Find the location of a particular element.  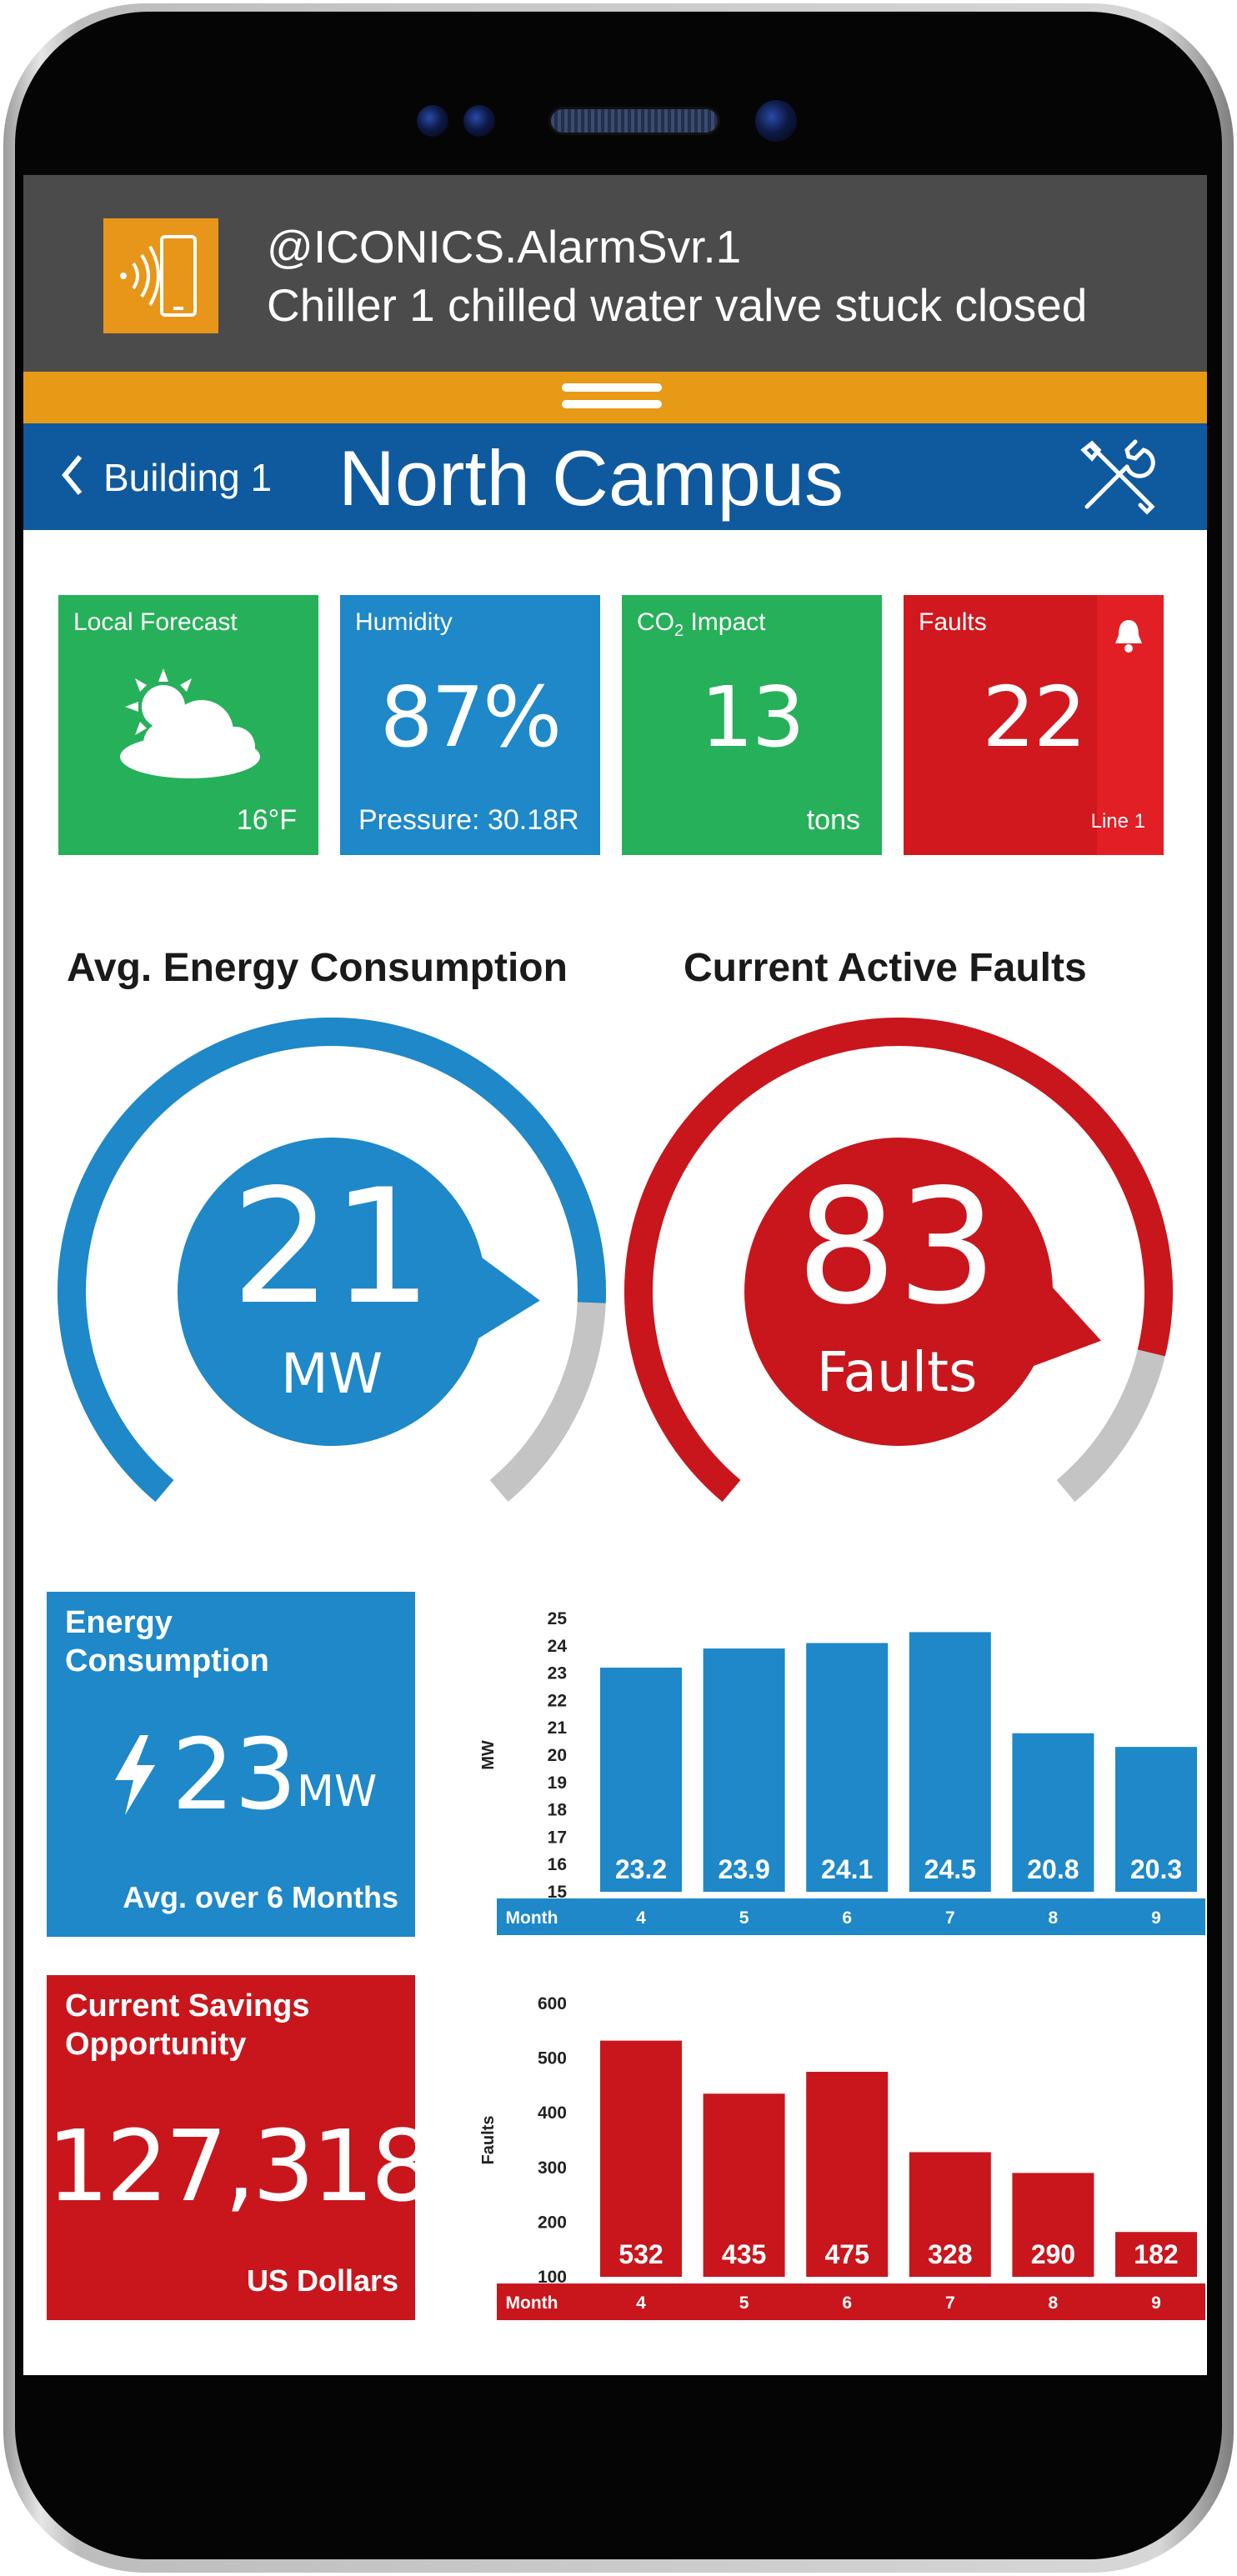

local-forecast-tile: Local Forecast 16°F is located at coordinates (188, 725).